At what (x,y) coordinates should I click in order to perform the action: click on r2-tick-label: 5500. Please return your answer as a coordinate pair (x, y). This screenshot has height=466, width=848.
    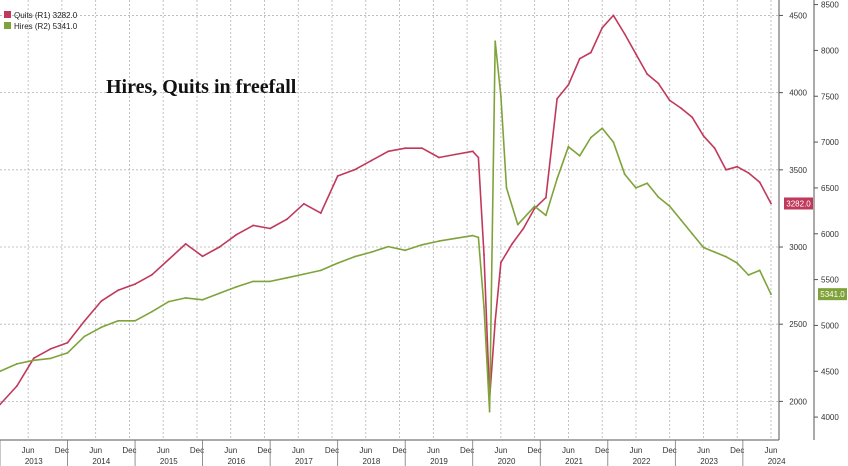
    Looking at the image, I should click on (830, 280).